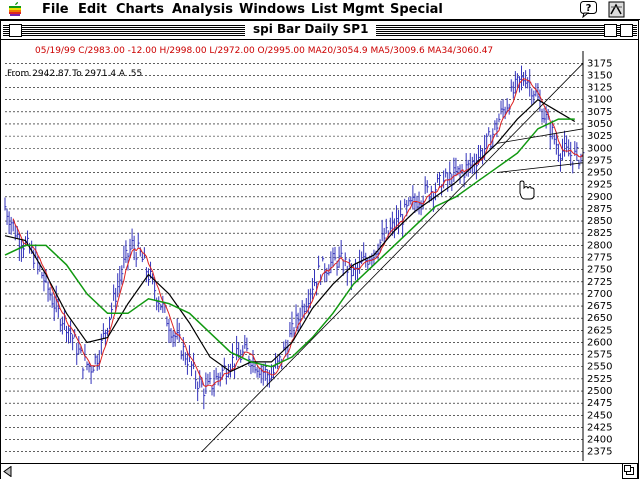 The height and width of the screenshot is (480, 640). What do you see at coordinates (599, 209) in the screenshot?
I see `y-tick-label: 2875` at bounding box center [599, 209].